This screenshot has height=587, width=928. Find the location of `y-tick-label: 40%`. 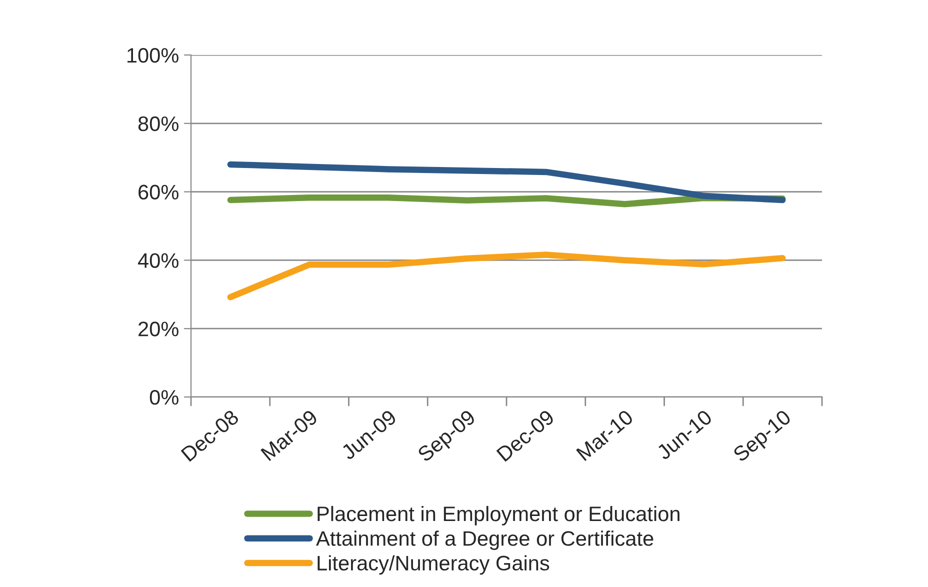

y-tick-label: 40% is located at coordinates (158, 260).